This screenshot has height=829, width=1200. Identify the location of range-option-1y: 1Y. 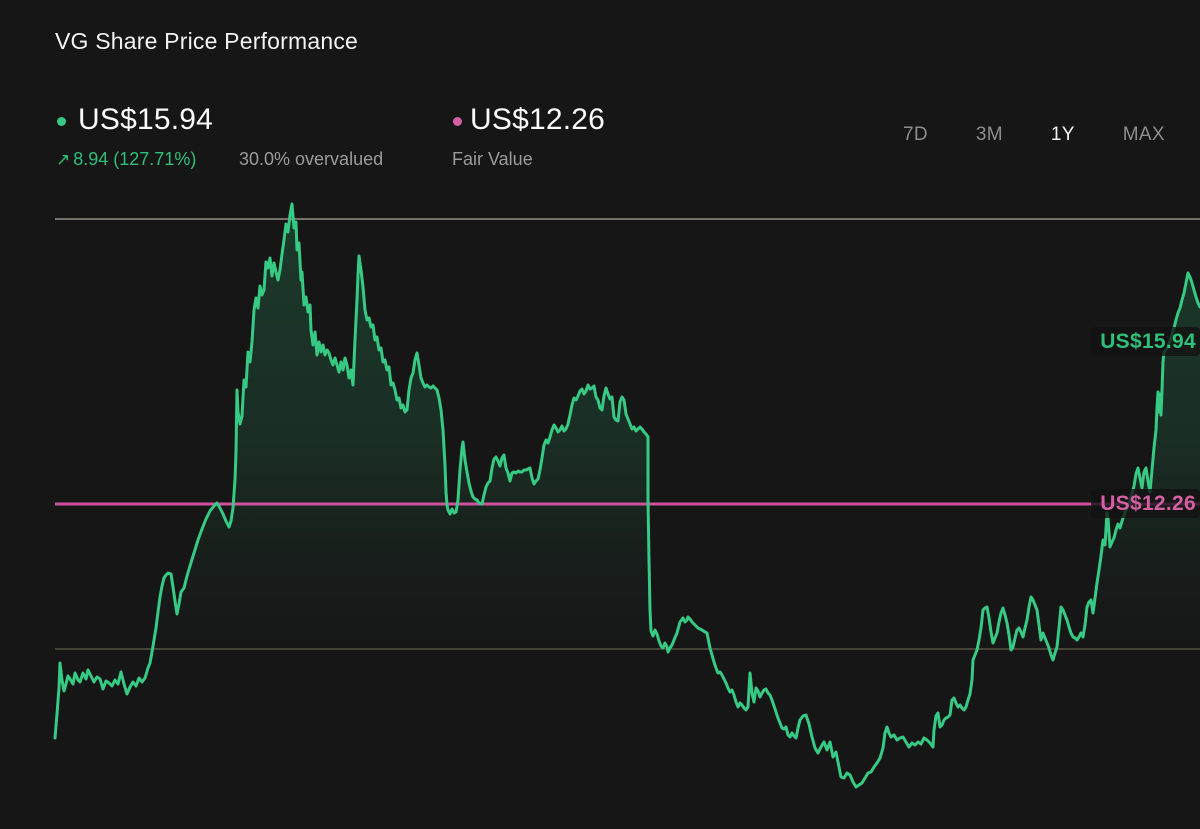
(1062, 134).